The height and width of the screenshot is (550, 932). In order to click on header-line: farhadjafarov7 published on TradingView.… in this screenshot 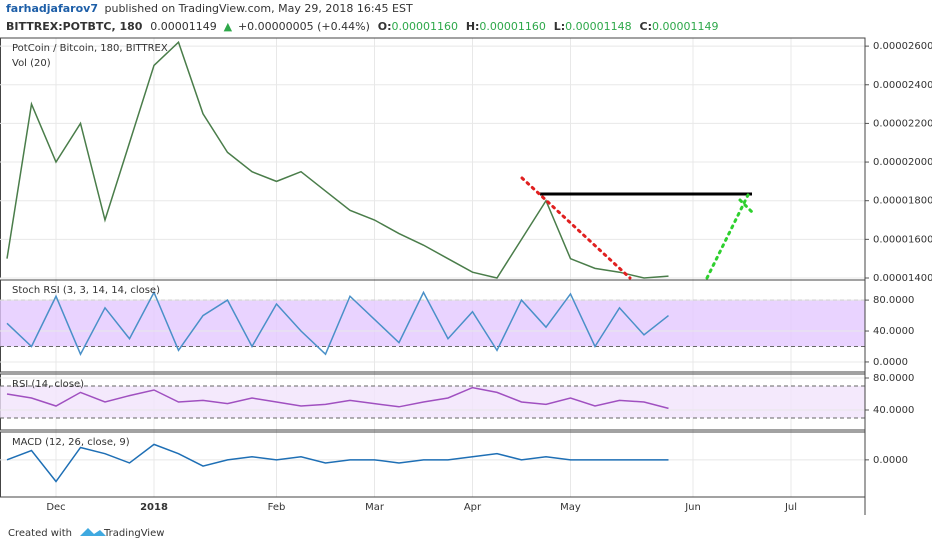, I will do `click(209, 8)`.